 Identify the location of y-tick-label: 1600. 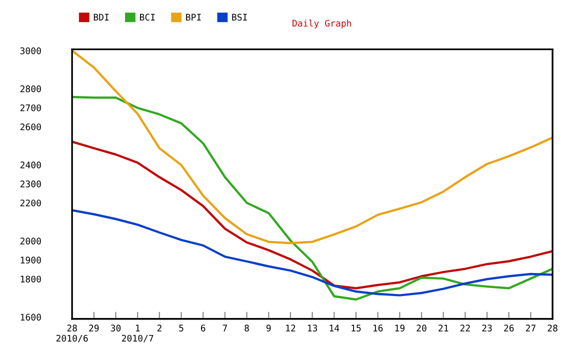
(30, 317).